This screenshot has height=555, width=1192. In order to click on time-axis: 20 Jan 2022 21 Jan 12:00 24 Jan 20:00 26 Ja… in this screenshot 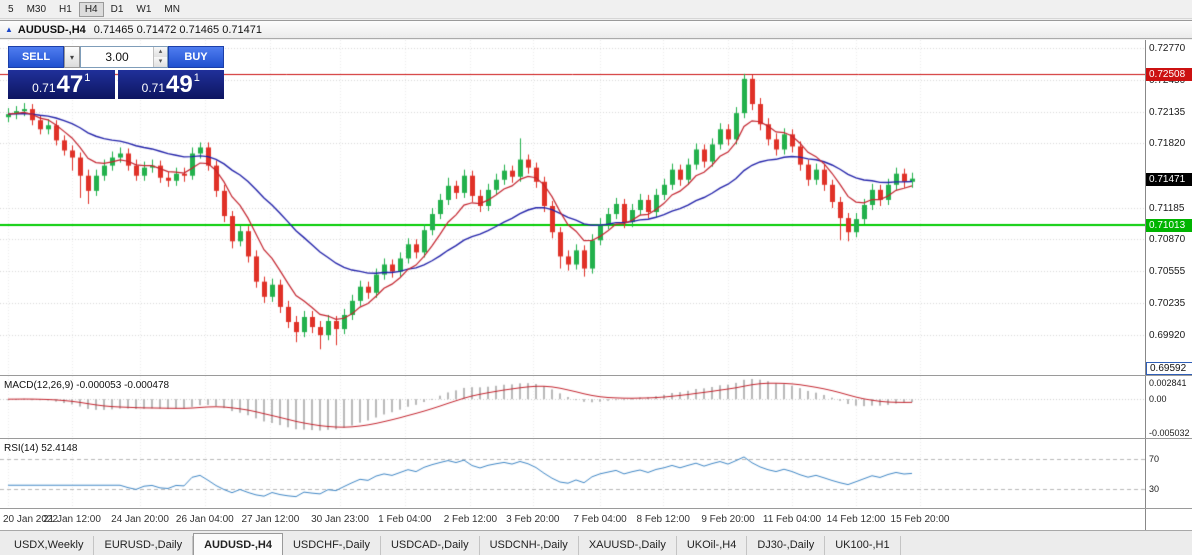, I will do `click(572, 519)`.